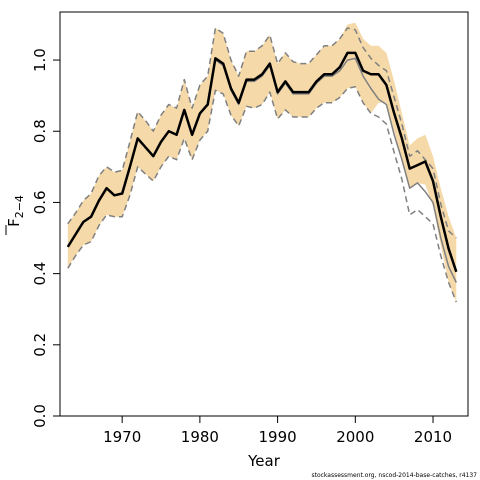 The image size is (480, 480). I want to click on x-tick-label: 1970, so click(122, 437).